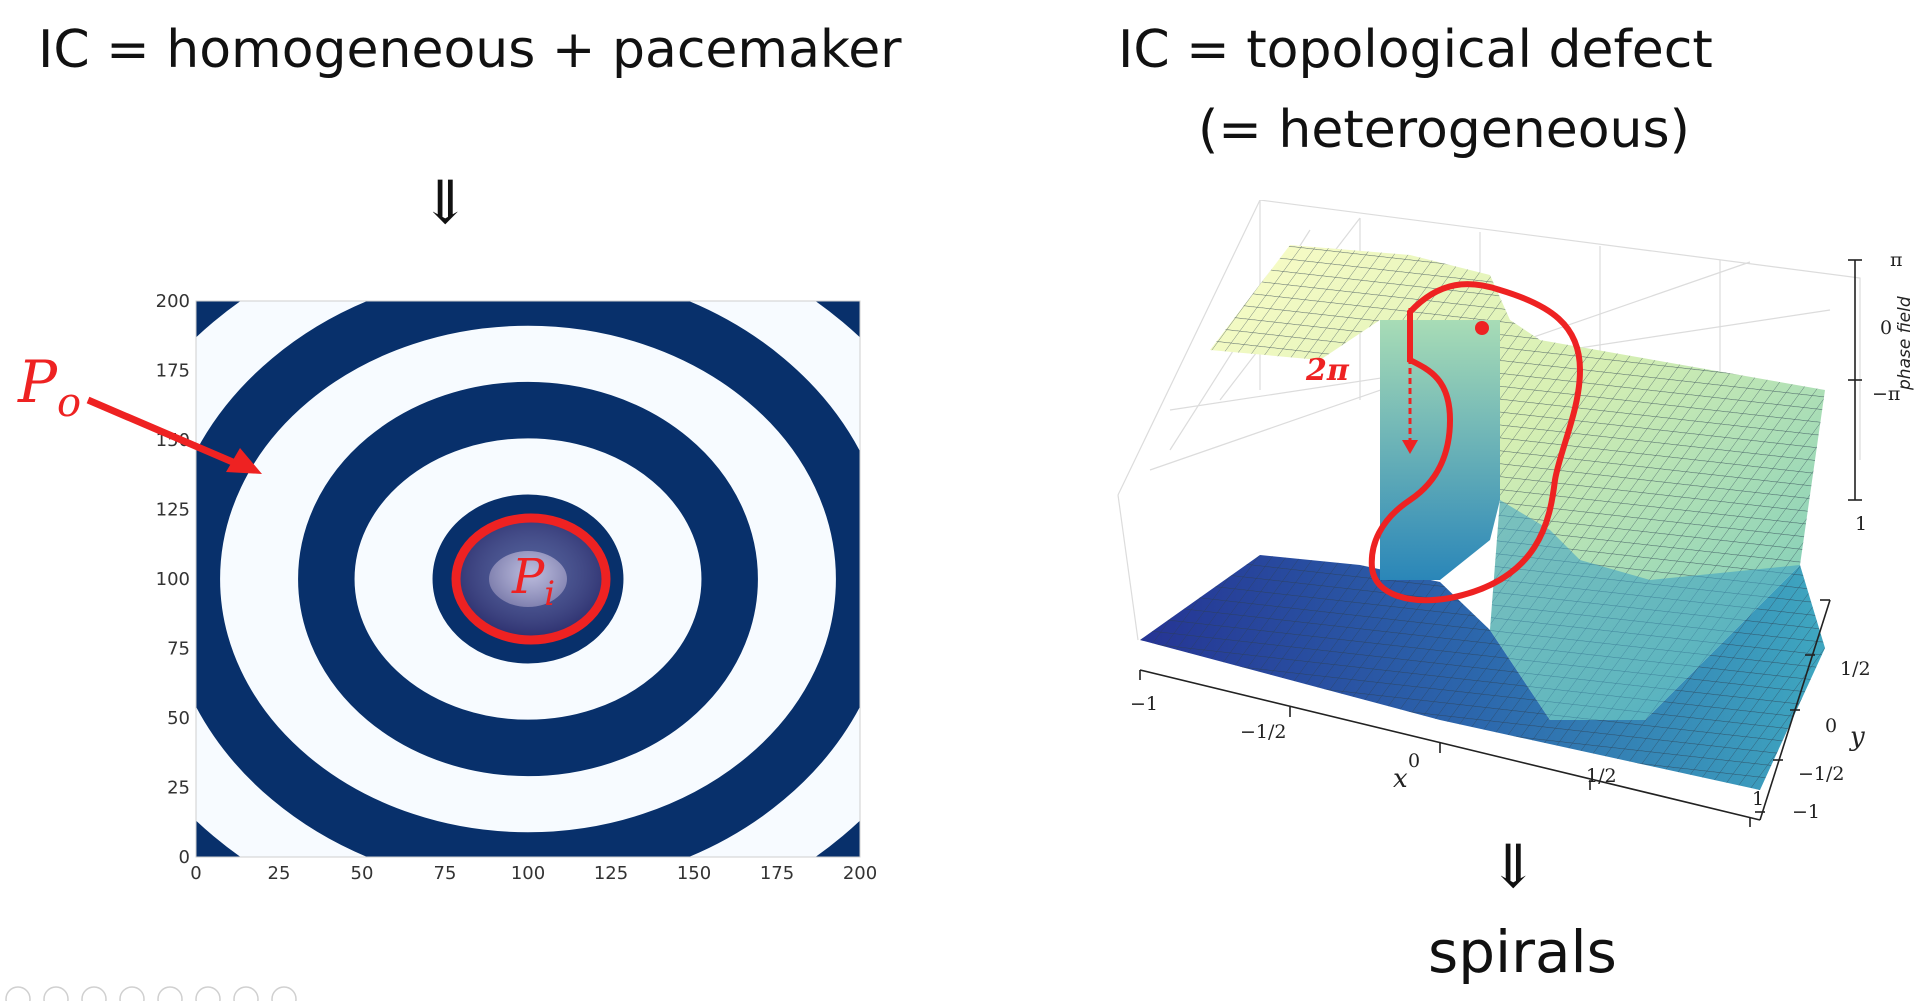 This screenshot has height=1001, width=1920. I want to click on defect-point, so click(1482, 328).